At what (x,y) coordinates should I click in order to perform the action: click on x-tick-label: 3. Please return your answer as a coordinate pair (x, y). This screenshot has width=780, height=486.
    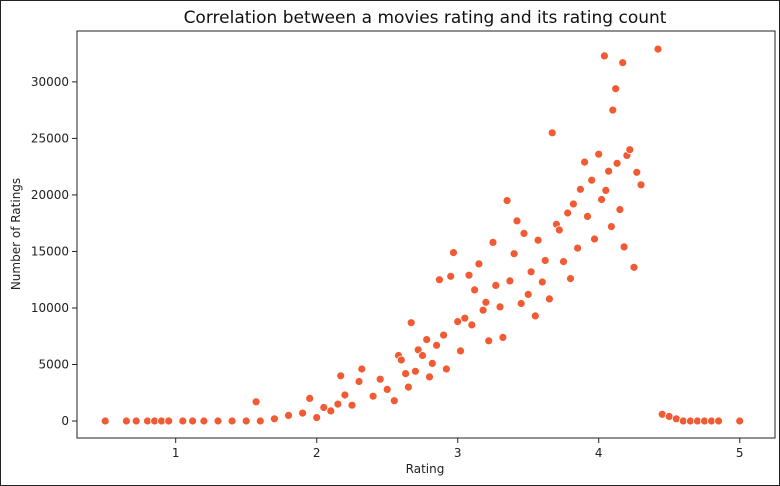
    Looking at the image, I should click on (458, 453).